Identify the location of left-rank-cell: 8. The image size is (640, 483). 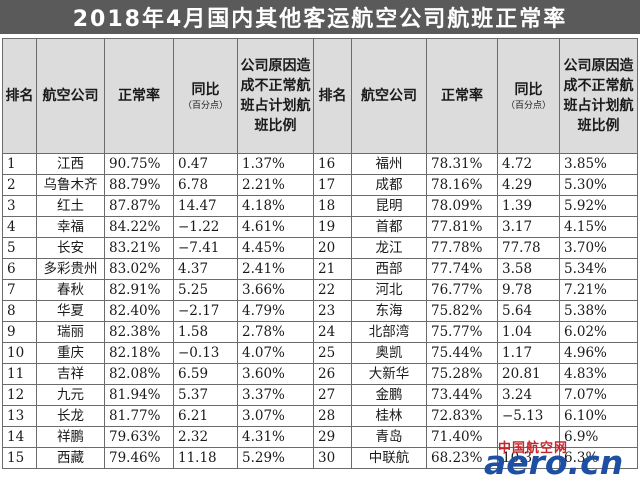
(19, 311).